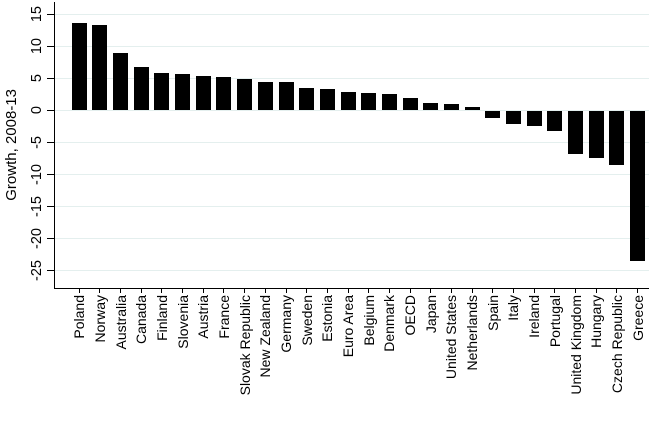  What do you see at coordinates (431, 106) in the screenshot?
I see `bar-japan` at bounding box center [431, 106].